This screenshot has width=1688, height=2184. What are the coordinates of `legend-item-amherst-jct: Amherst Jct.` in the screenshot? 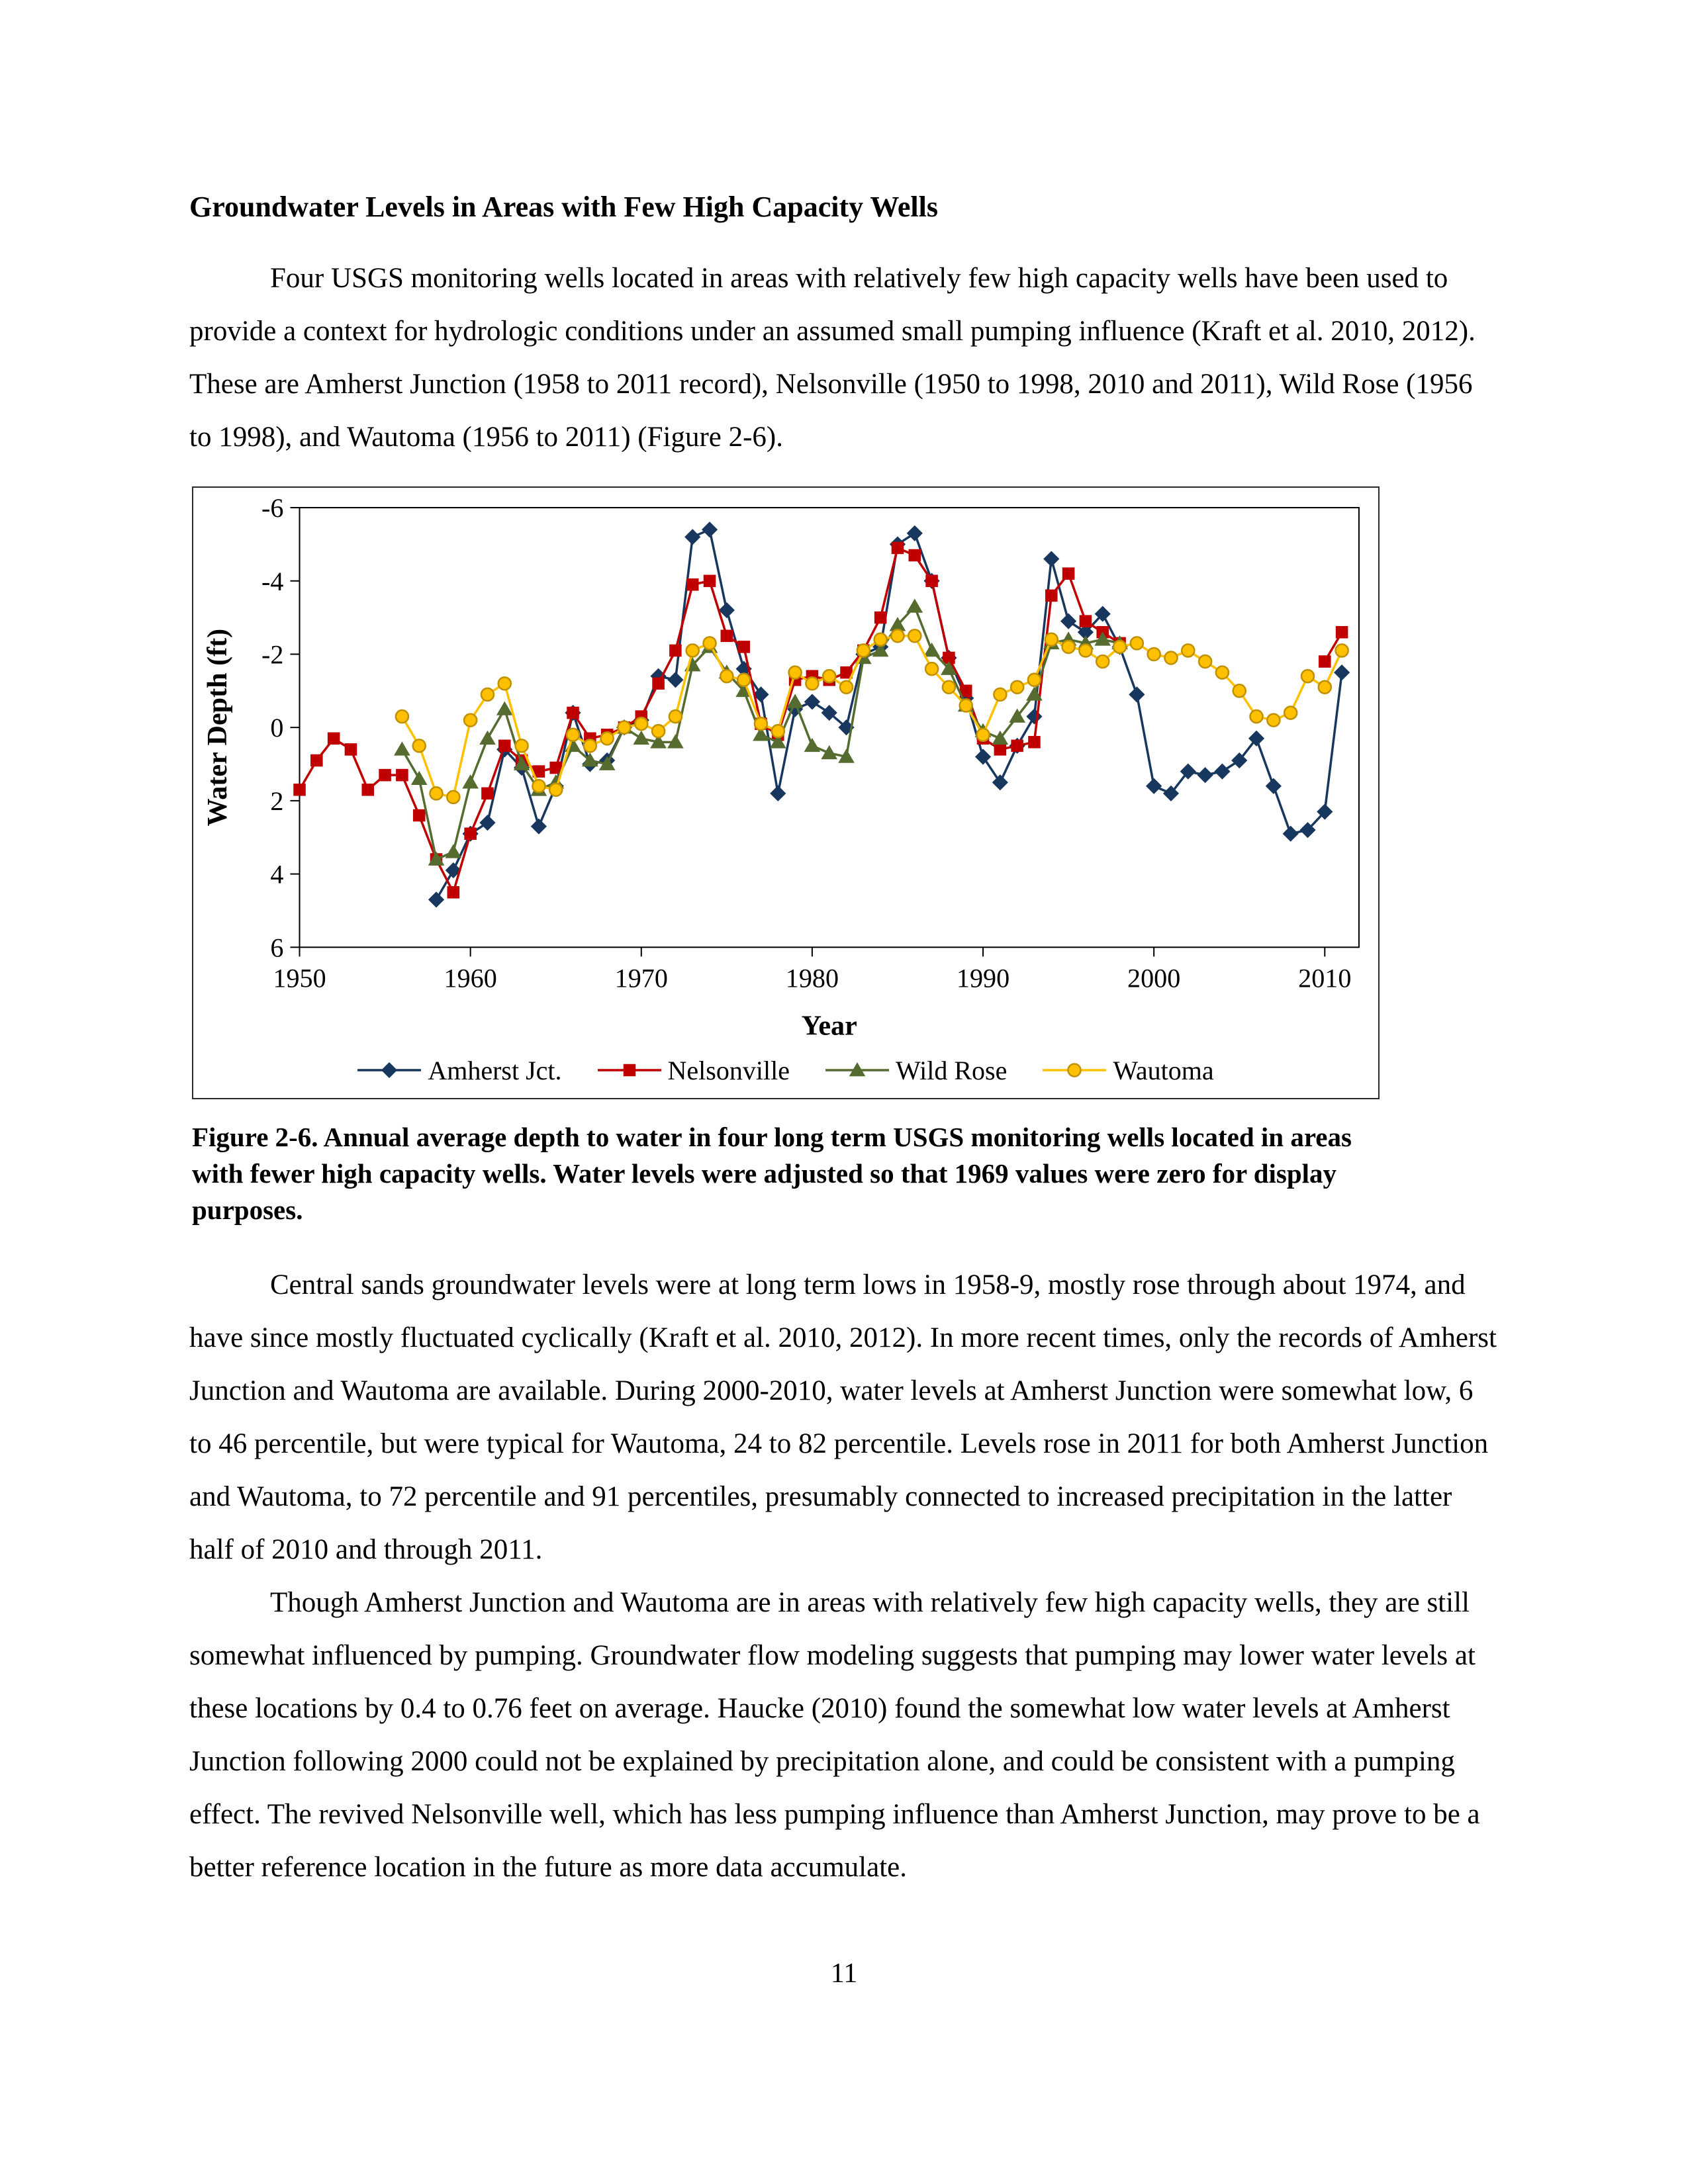 It's located at (459, 1070).